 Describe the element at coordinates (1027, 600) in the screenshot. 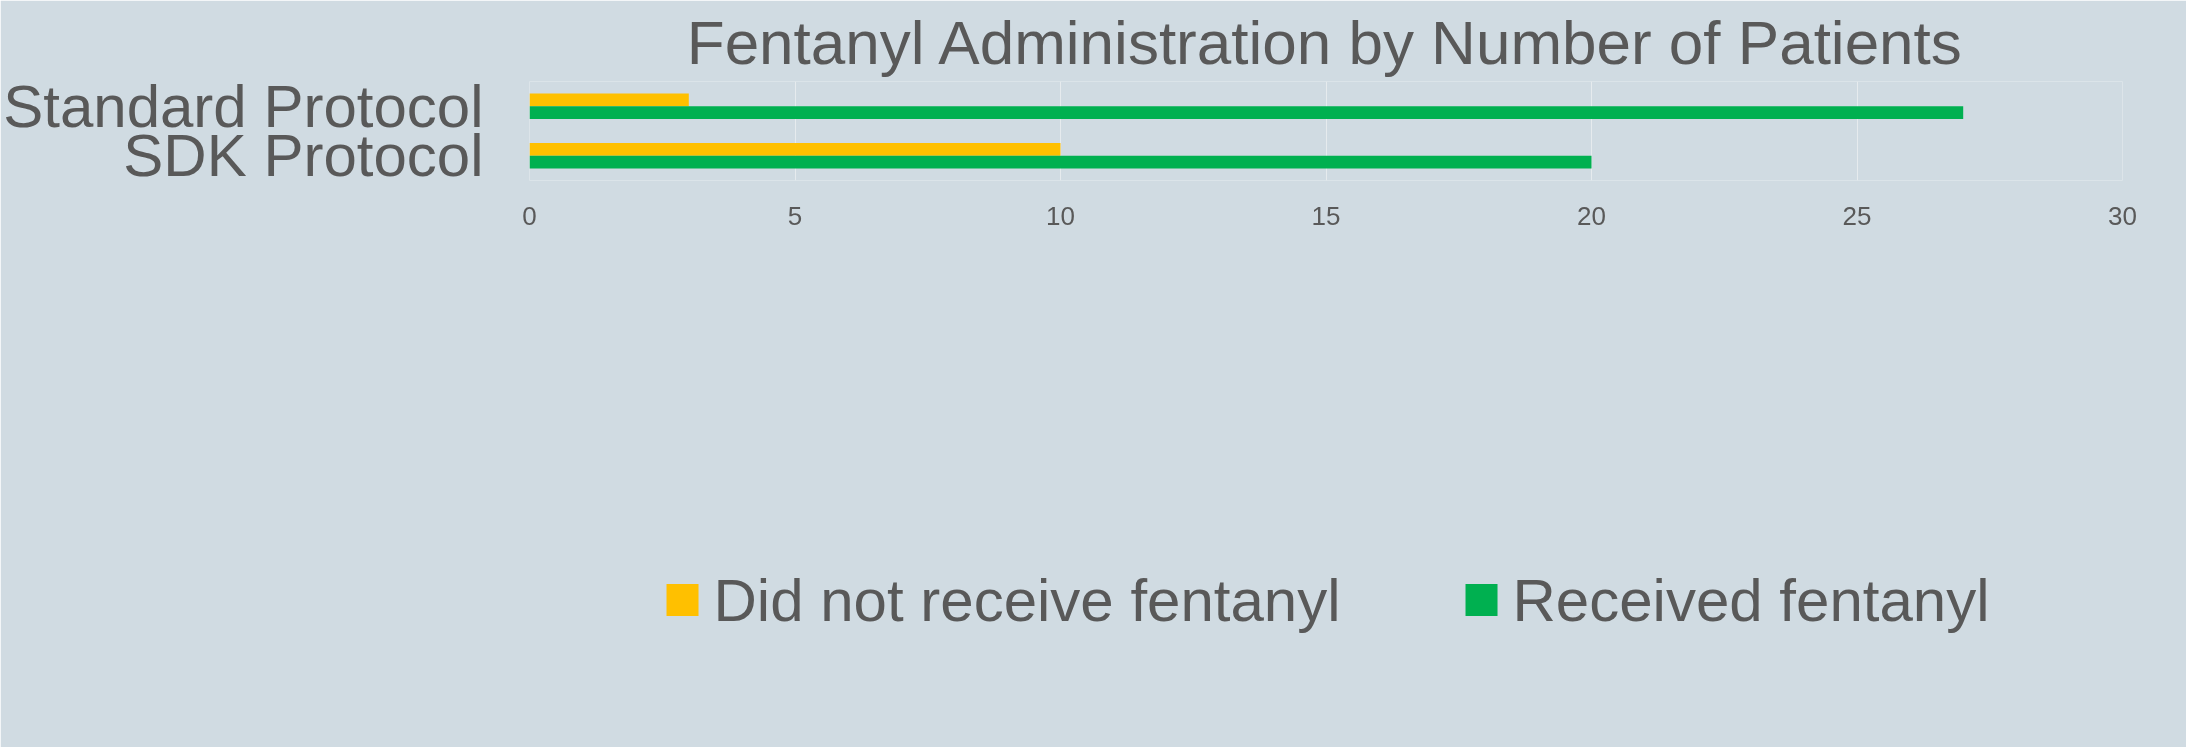

I see `legend-label: Did not receive fentanyl` at that location.